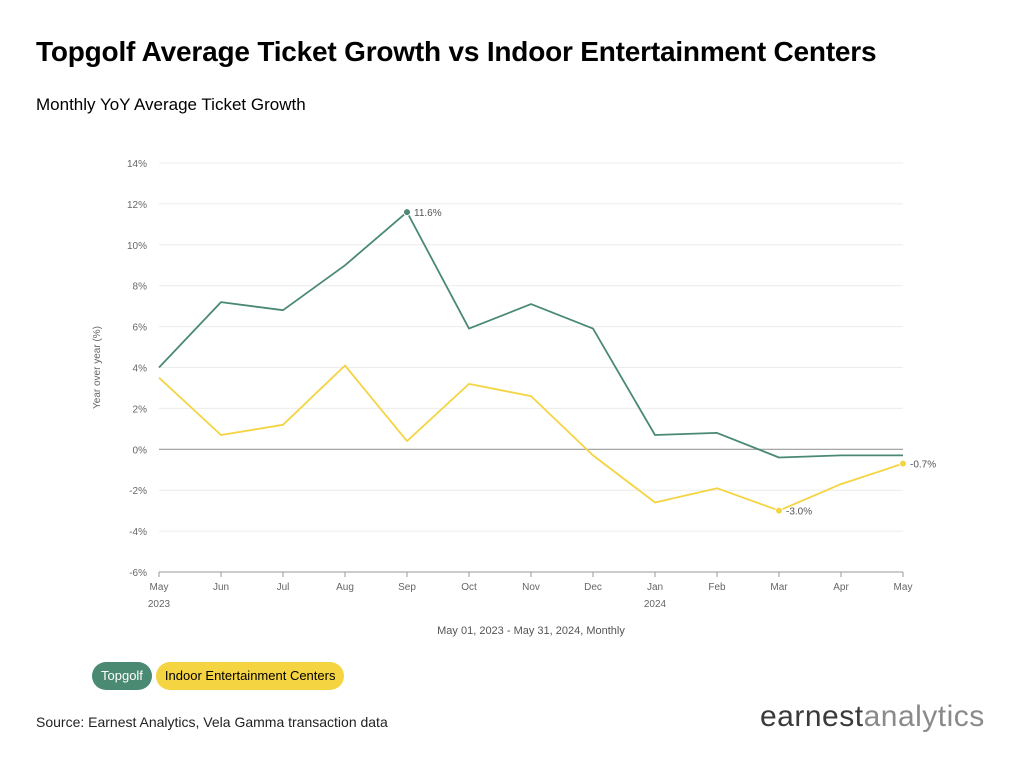  I want to click on x-tick-label: Mar, so click(779, 587).